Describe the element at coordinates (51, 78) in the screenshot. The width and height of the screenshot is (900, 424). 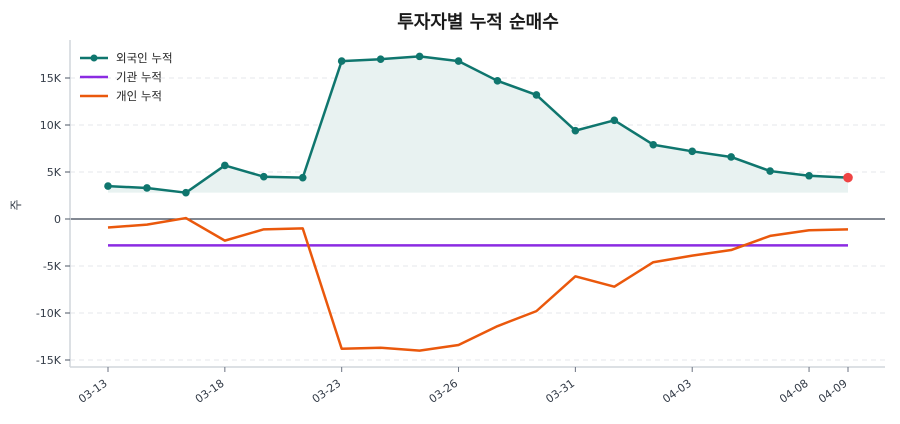
I see `y-tick-label: 15K` at that location.